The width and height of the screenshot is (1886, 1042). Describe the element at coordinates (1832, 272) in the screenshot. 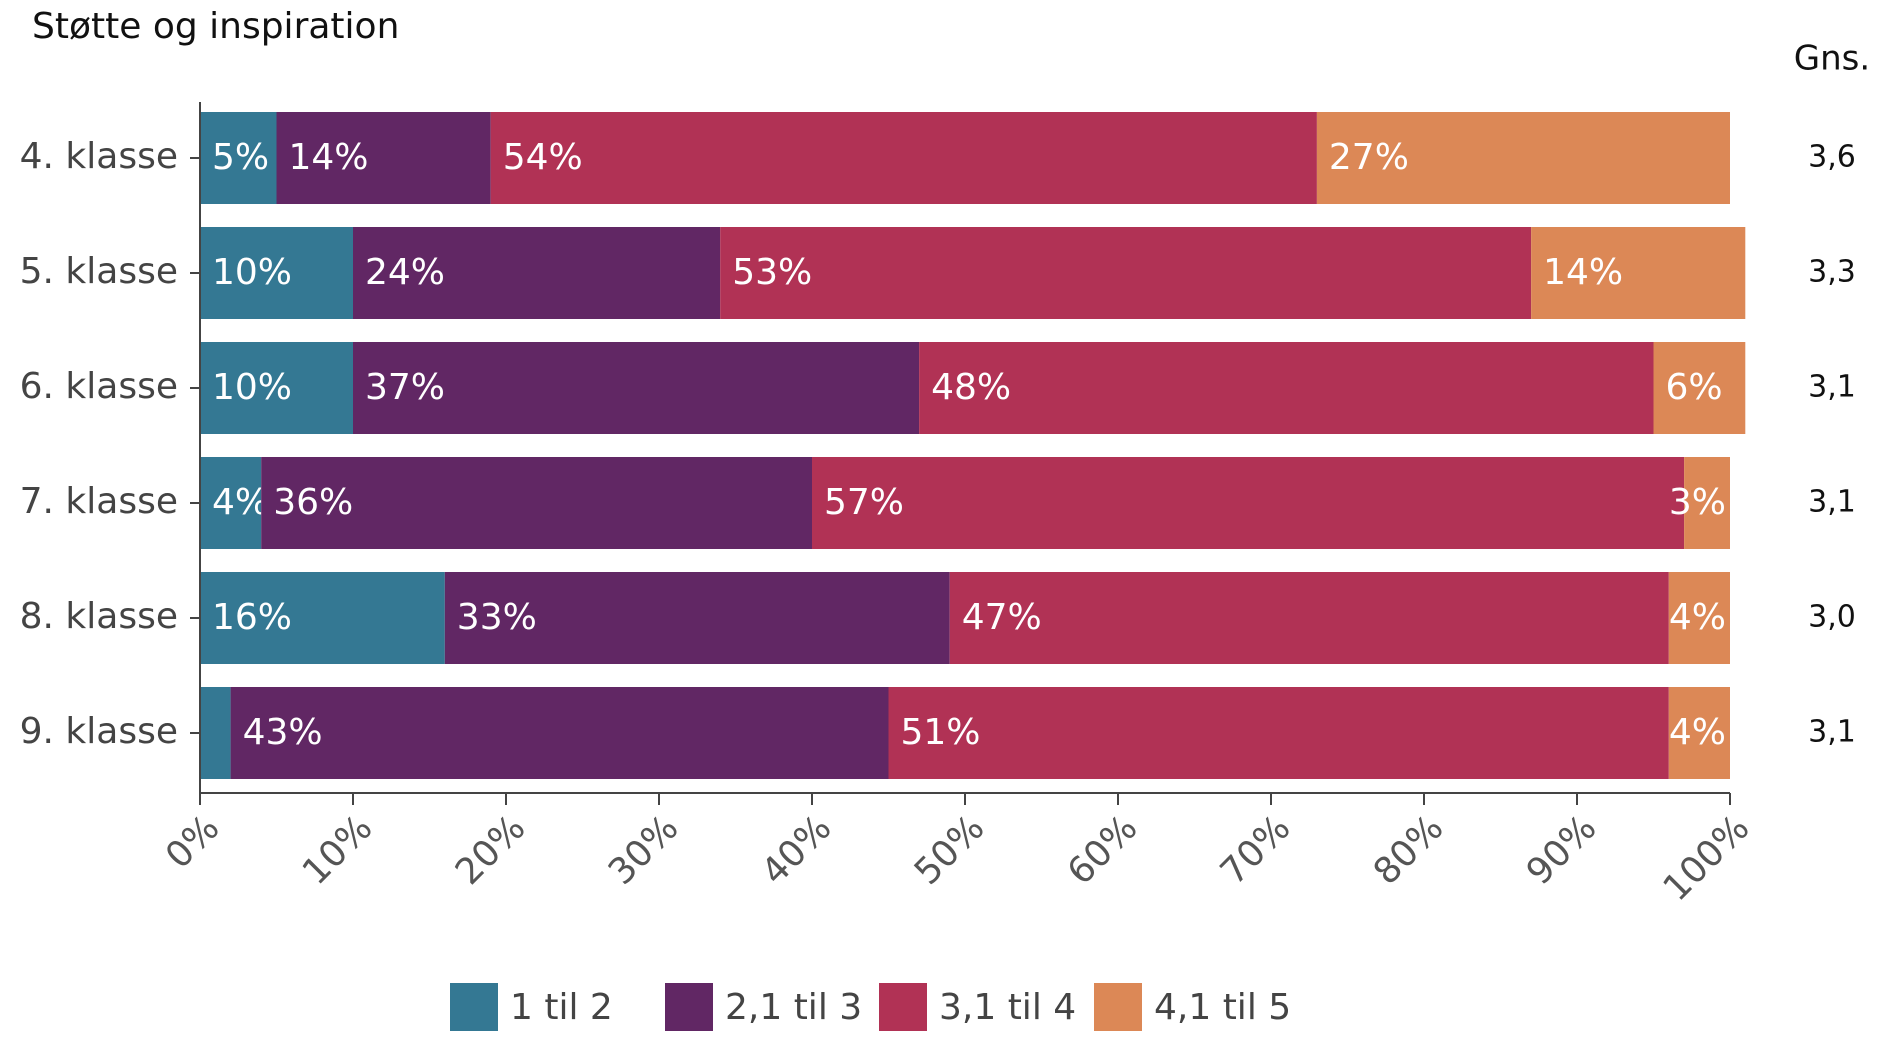

I see `mean-label: 3,3` at that location.